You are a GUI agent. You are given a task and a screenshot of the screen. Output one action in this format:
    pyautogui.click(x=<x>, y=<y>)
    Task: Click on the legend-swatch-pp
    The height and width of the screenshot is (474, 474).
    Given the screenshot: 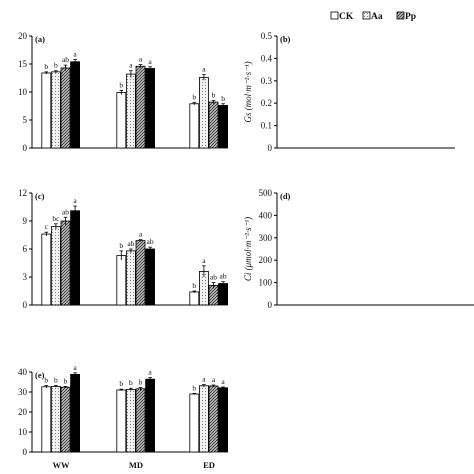 What is the action you would take?
    pyautogui.click(x=400, y=15)
    